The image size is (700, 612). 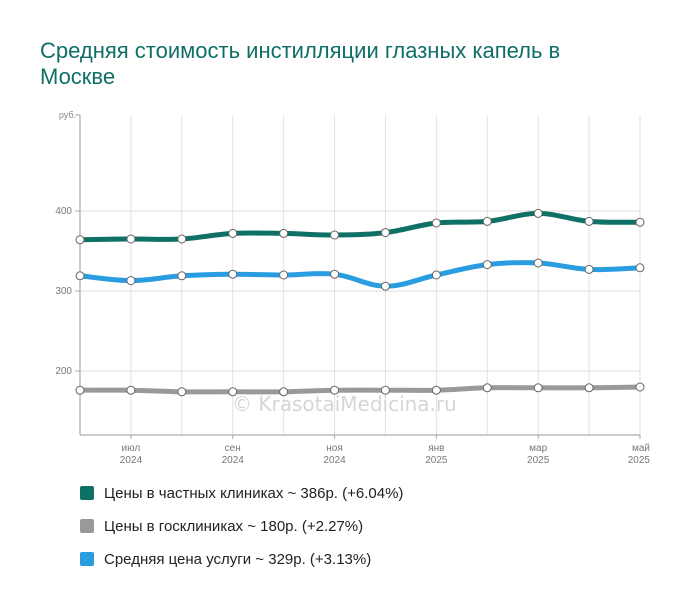 I want to click on x-tick-label-month: май, so click(x=641, y=448).